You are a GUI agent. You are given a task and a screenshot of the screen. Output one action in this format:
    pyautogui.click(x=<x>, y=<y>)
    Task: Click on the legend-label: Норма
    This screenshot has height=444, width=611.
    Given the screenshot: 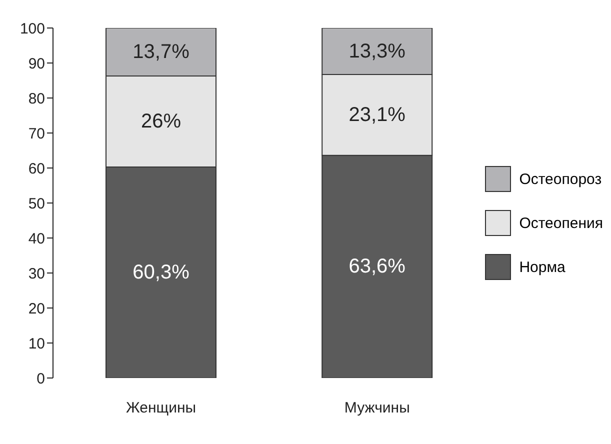 What is the action you would take?
    pyautogui.click(x=542, y=267)
    